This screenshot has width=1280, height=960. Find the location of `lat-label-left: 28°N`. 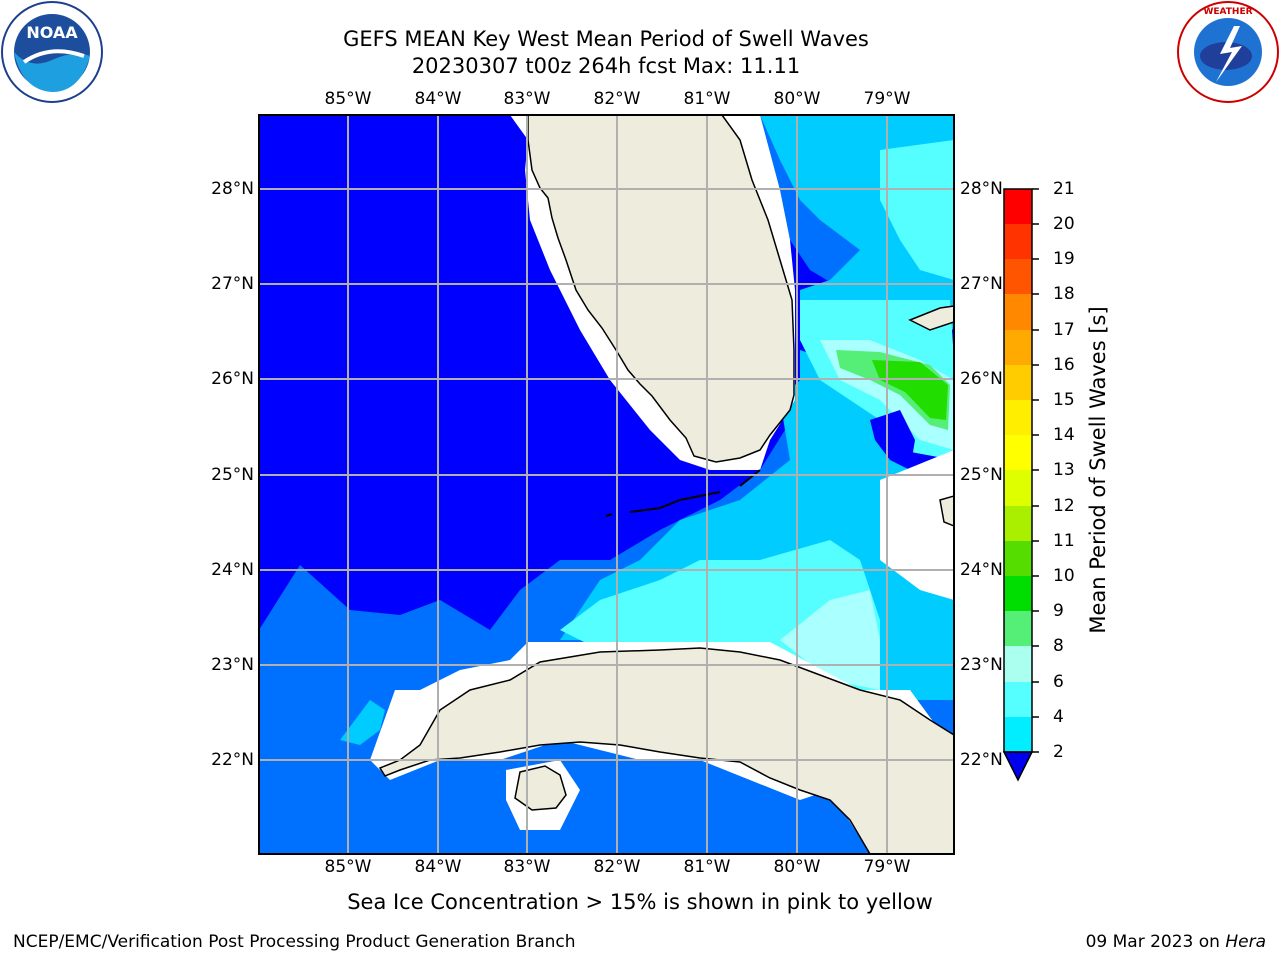

lat-label-left: 28°N is located at coordinates (232, 189).